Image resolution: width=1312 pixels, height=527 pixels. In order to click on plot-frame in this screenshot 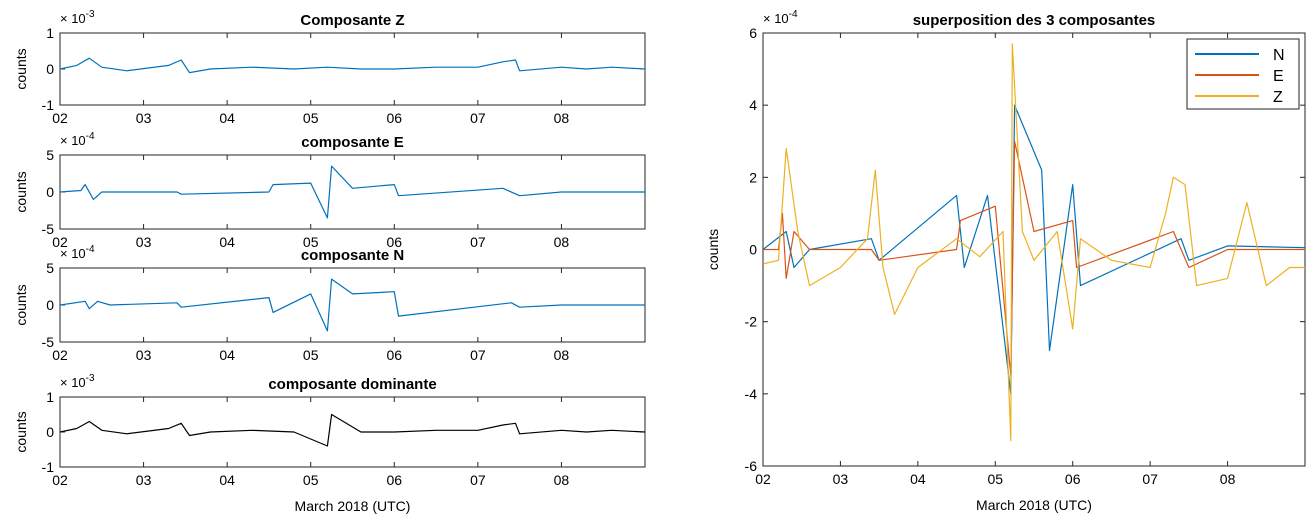, I will do `click(352, 432)`.